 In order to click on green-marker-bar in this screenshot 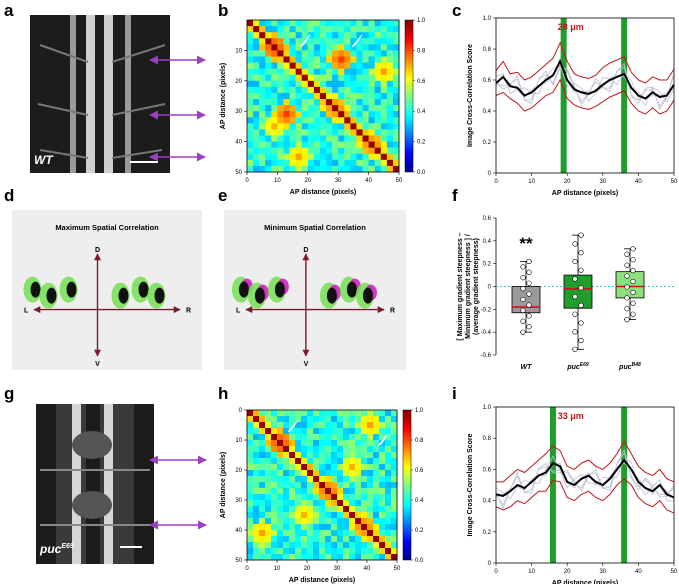, I will do `click(624, 95)`.